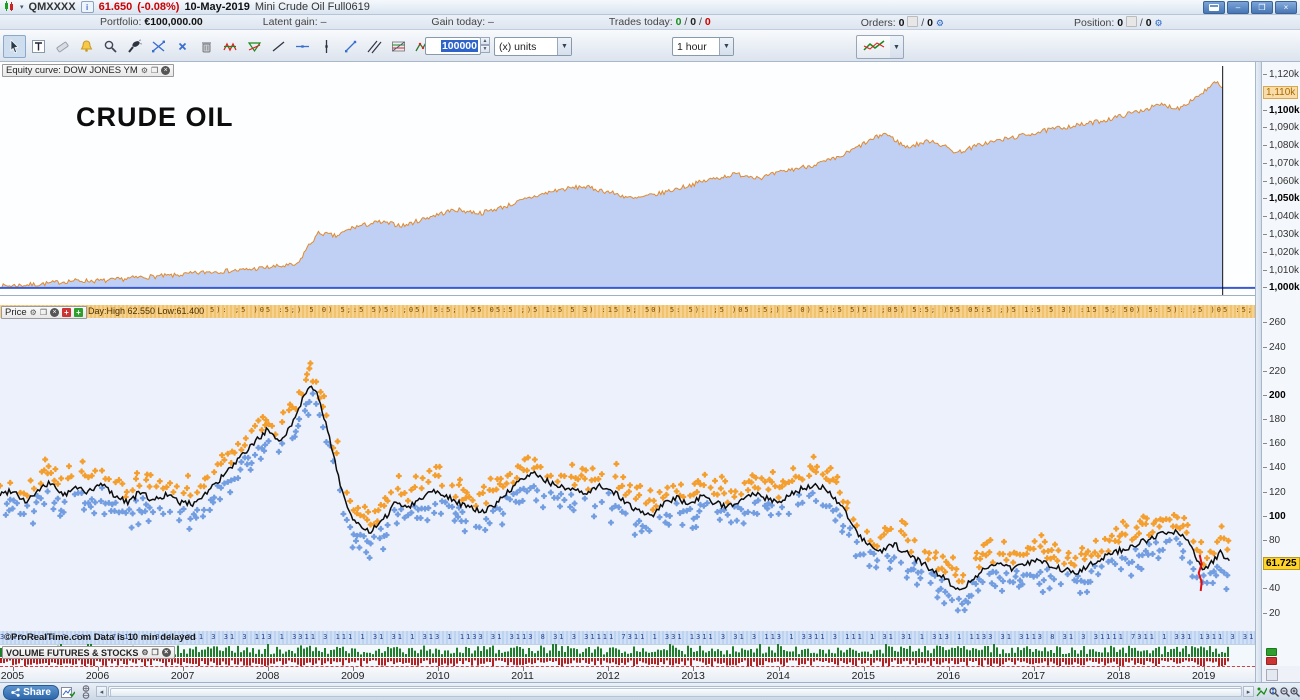 The height and width of the screenshot is (700, 1300). I want to click on remove-indicator-icon: +, so click(66, 312).